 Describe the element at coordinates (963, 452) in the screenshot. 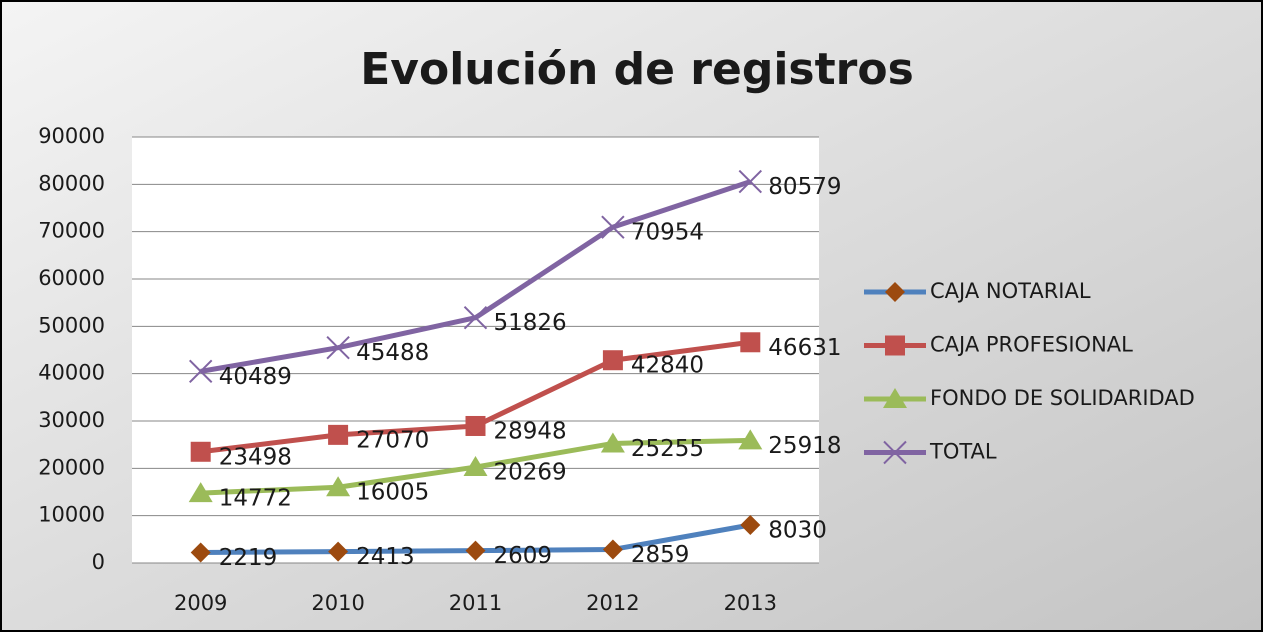

I see `legend-label: TOTAL` at that location.